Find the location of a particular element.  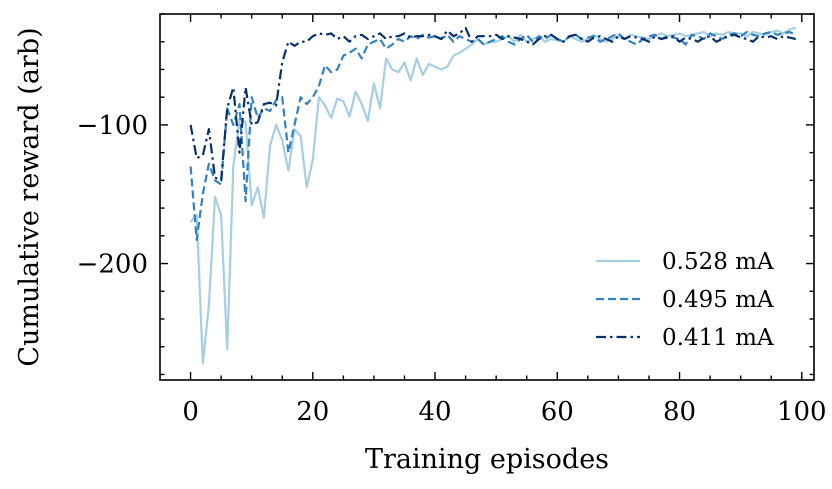

y-axis-label: Cumulative reward (arb) is located at coordinates (29, 196).